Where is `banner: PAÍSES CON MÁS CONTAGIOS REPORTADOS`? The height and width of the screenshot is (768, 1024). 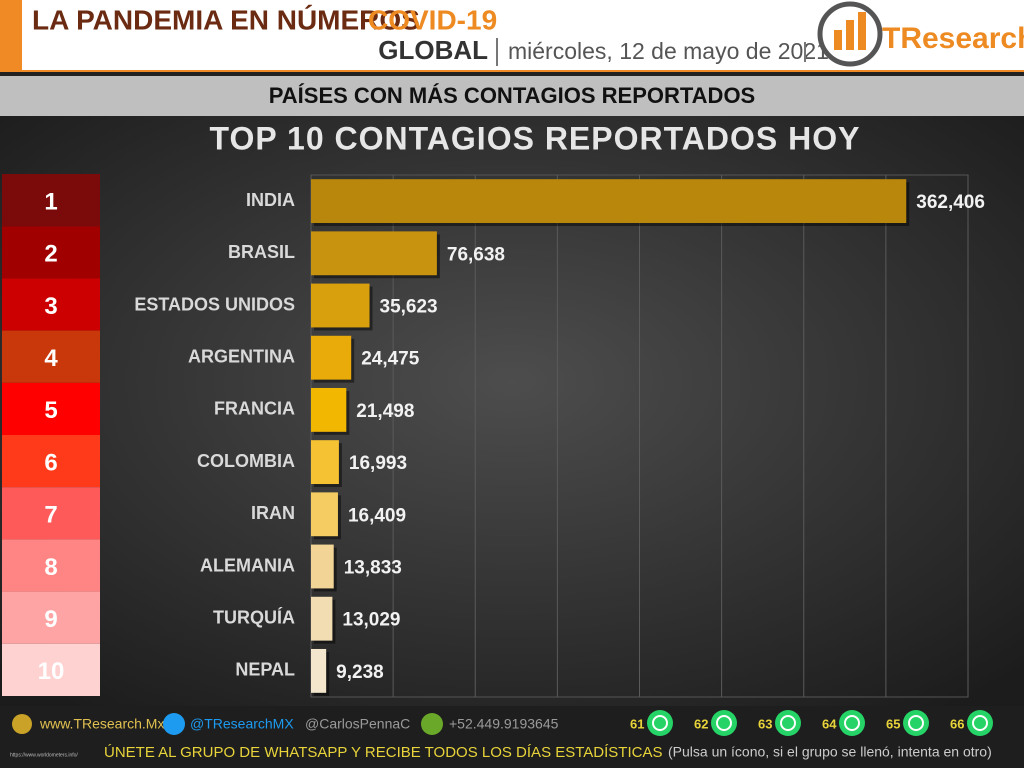 banner: PAÍSES CON MÁS CONTAGIOS REPORTADOS is located at coordinates (512, 95).